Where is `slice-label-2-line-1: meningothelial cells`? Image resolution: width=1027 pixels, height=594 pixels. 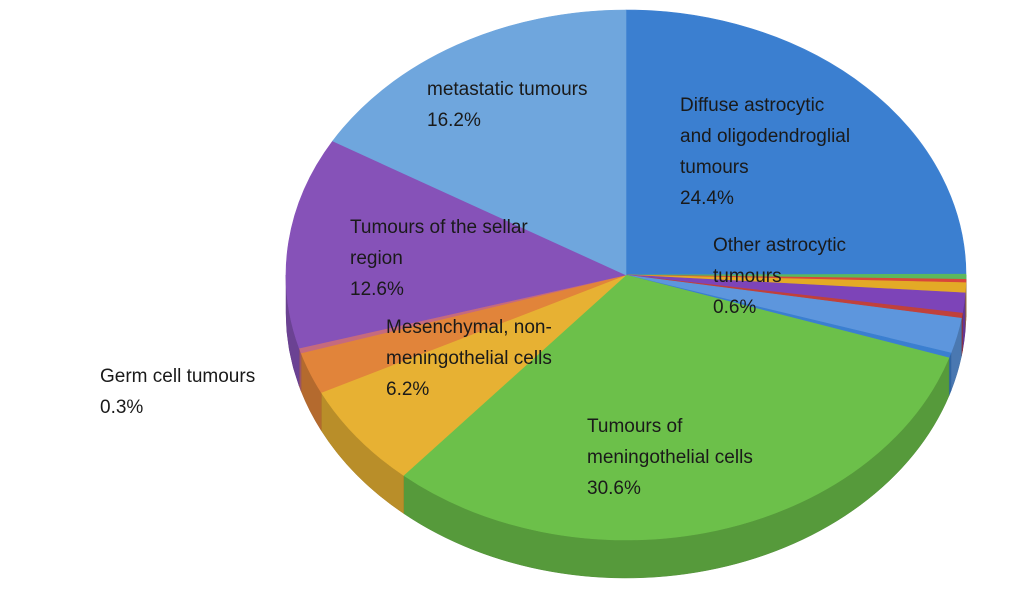 slice-label-2-line-1: meningothelial cells is located at coordinates (670, 457).